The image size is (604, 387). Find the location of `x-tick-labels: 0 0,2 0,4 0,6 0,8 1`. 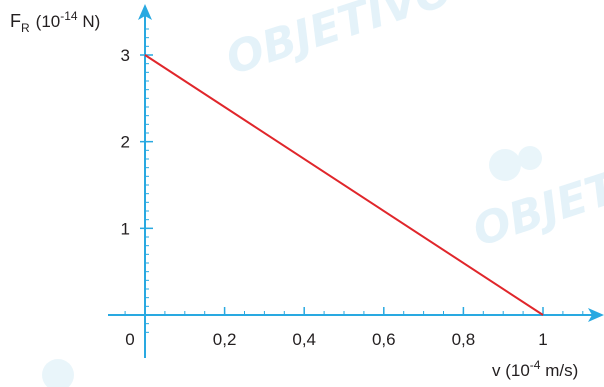

x-tick-labels: 0 0,2 0,4 0,6 0,8 1 is located at coordinates (336, 339).